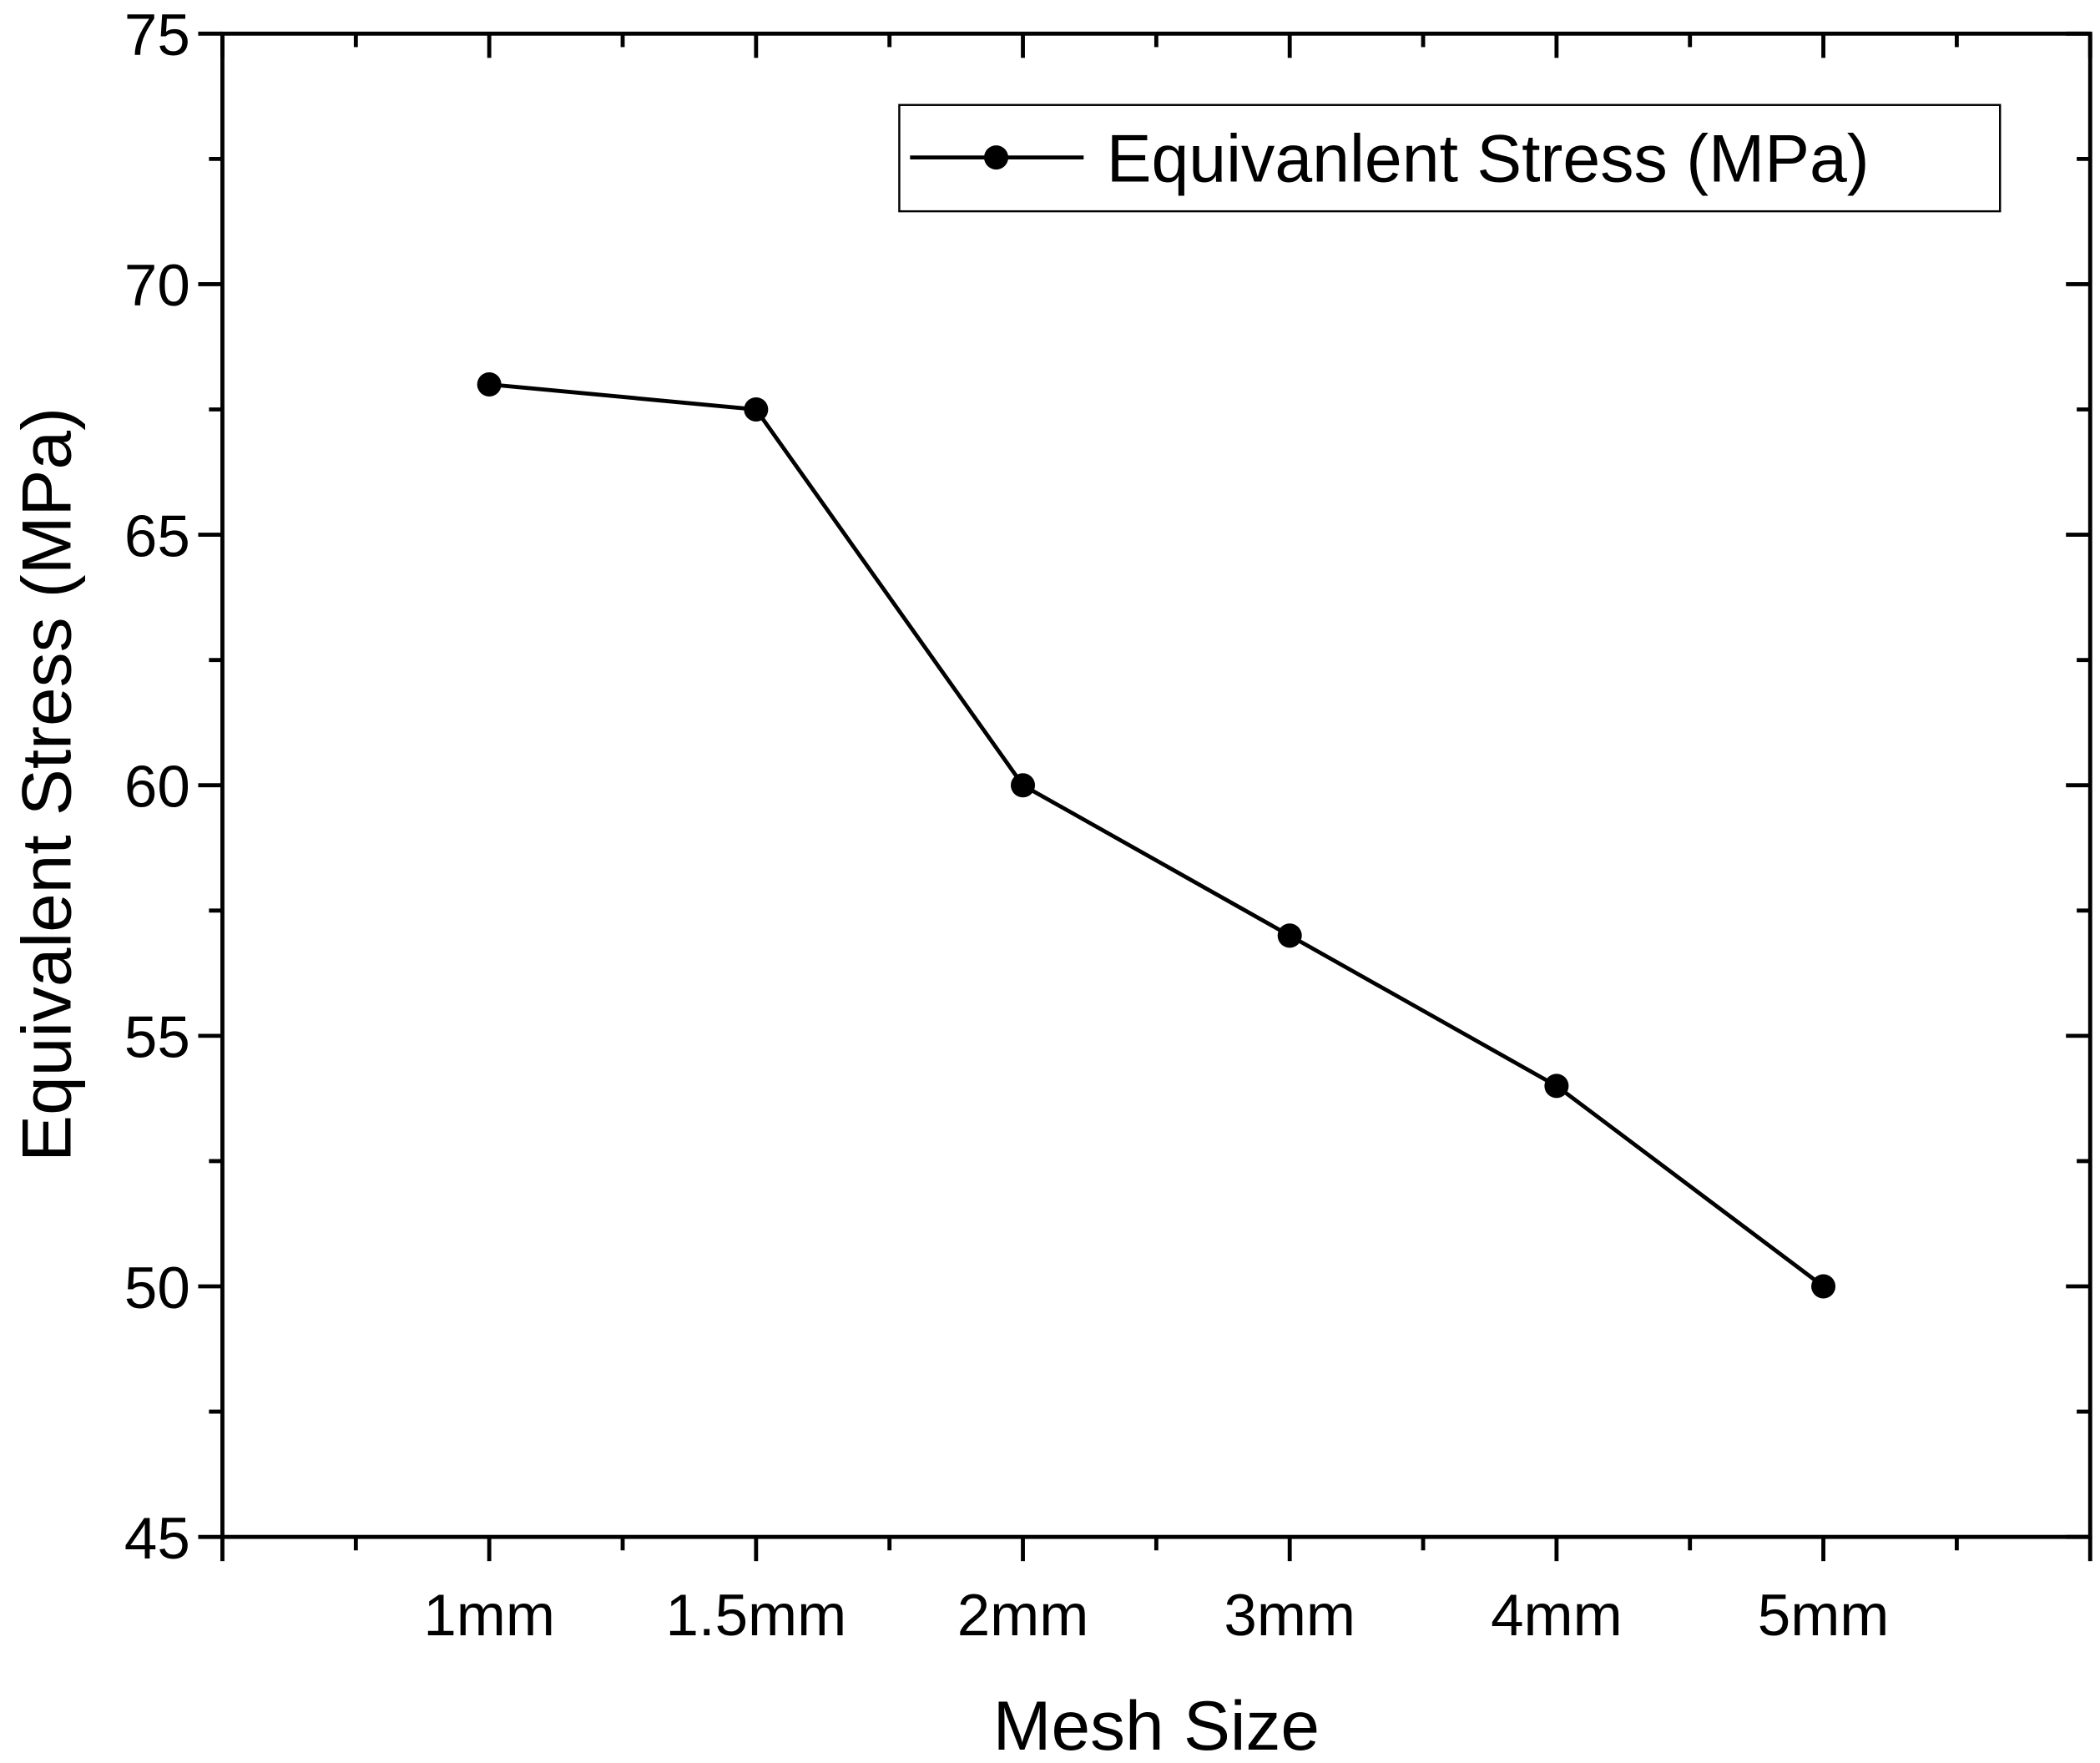 The width and height of the screenshot is (2100, 1763). What do you see at coordinates (157, 1038) in the screenshot?
I see `y-tick-label: 55` at bounding box center [157, 1038].